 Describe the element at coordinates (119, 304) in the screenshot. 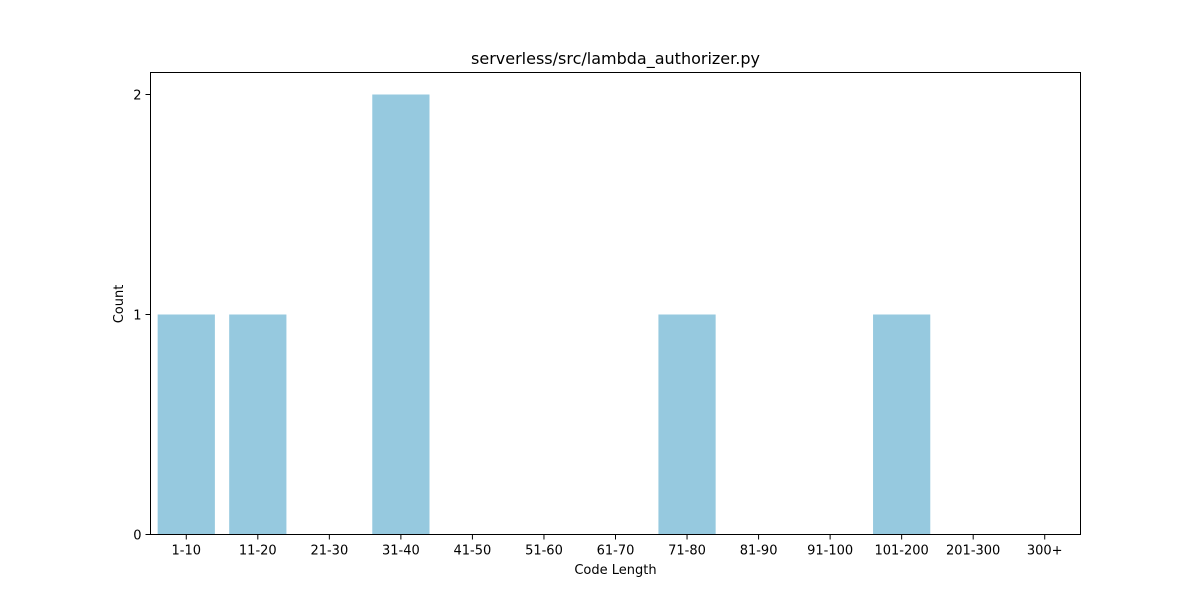

I see `y-axis-label: Count` at that location.